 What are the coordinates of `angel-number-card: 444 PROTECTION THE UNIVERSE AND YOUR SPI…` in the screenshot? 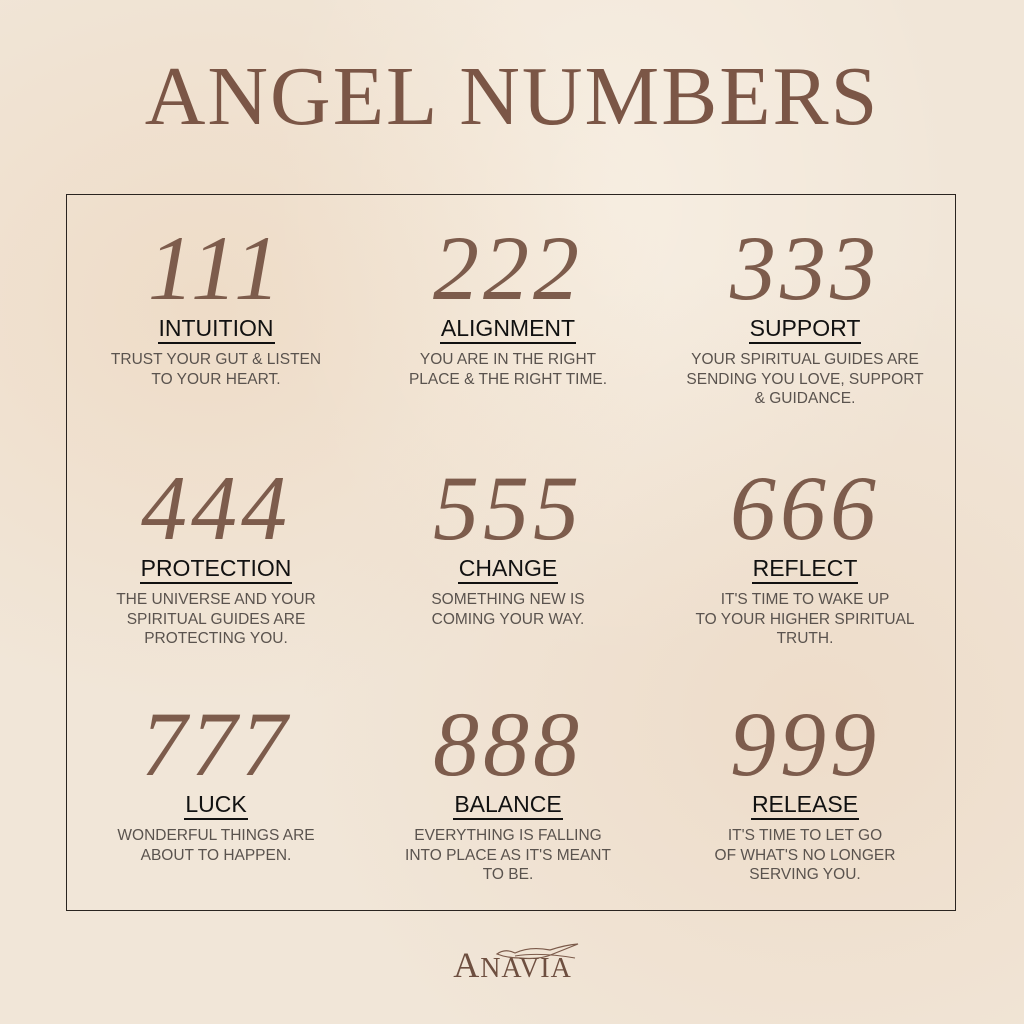 It's located at (216, 553).